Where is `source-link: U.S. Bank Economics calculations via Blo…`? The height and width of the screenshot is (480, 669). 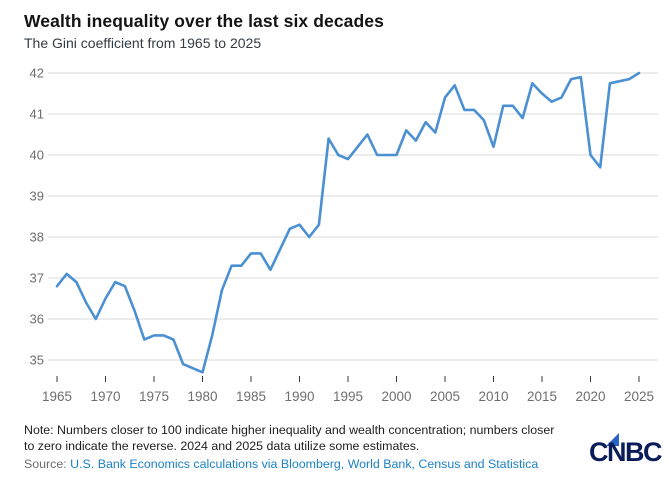 source-link: U.S. Bank Economics calculations via Blo… is located at coordinates (304, 464).